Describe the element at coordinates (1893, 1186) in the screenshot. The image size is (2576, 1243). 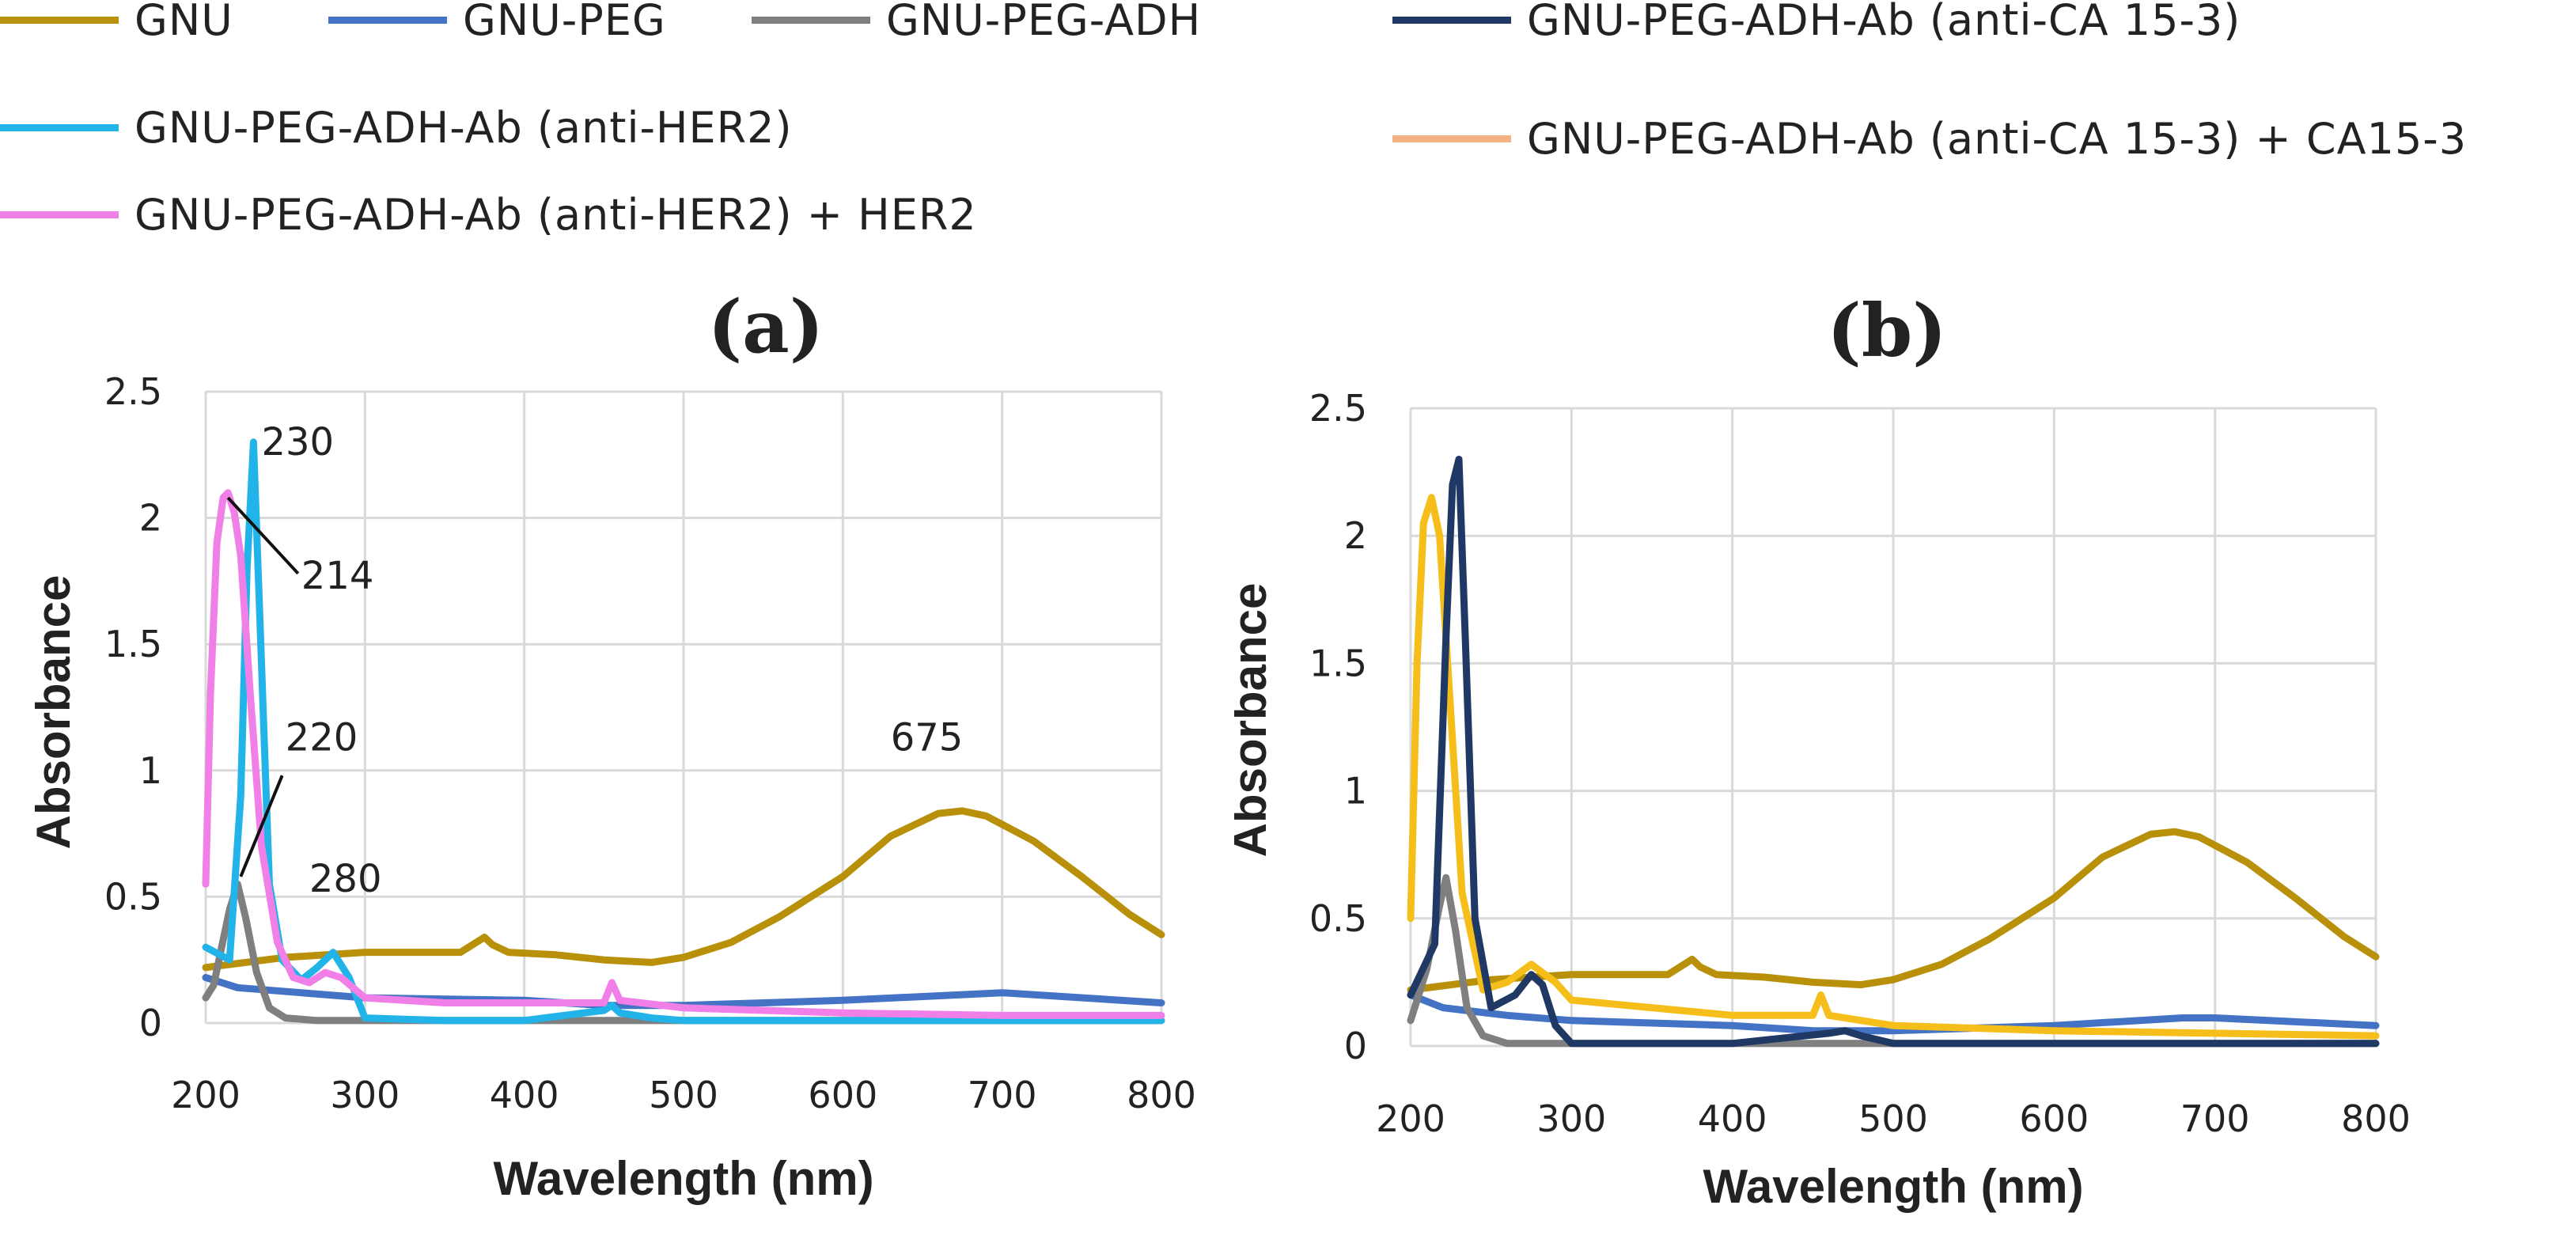
I see `x-axis-title-b: Wavelength (nm)` at that location.